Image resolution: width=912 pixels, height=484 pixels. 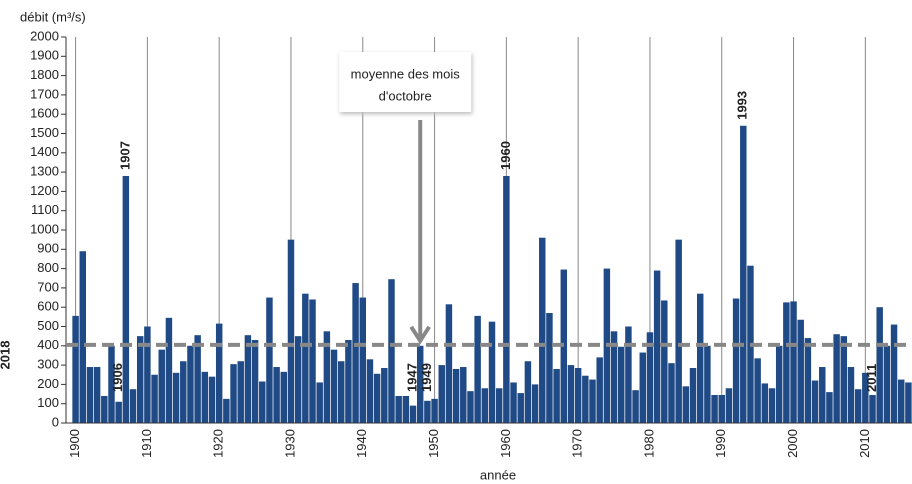 I want to click on y-tick-label: 700, so click(x=48, y=286).